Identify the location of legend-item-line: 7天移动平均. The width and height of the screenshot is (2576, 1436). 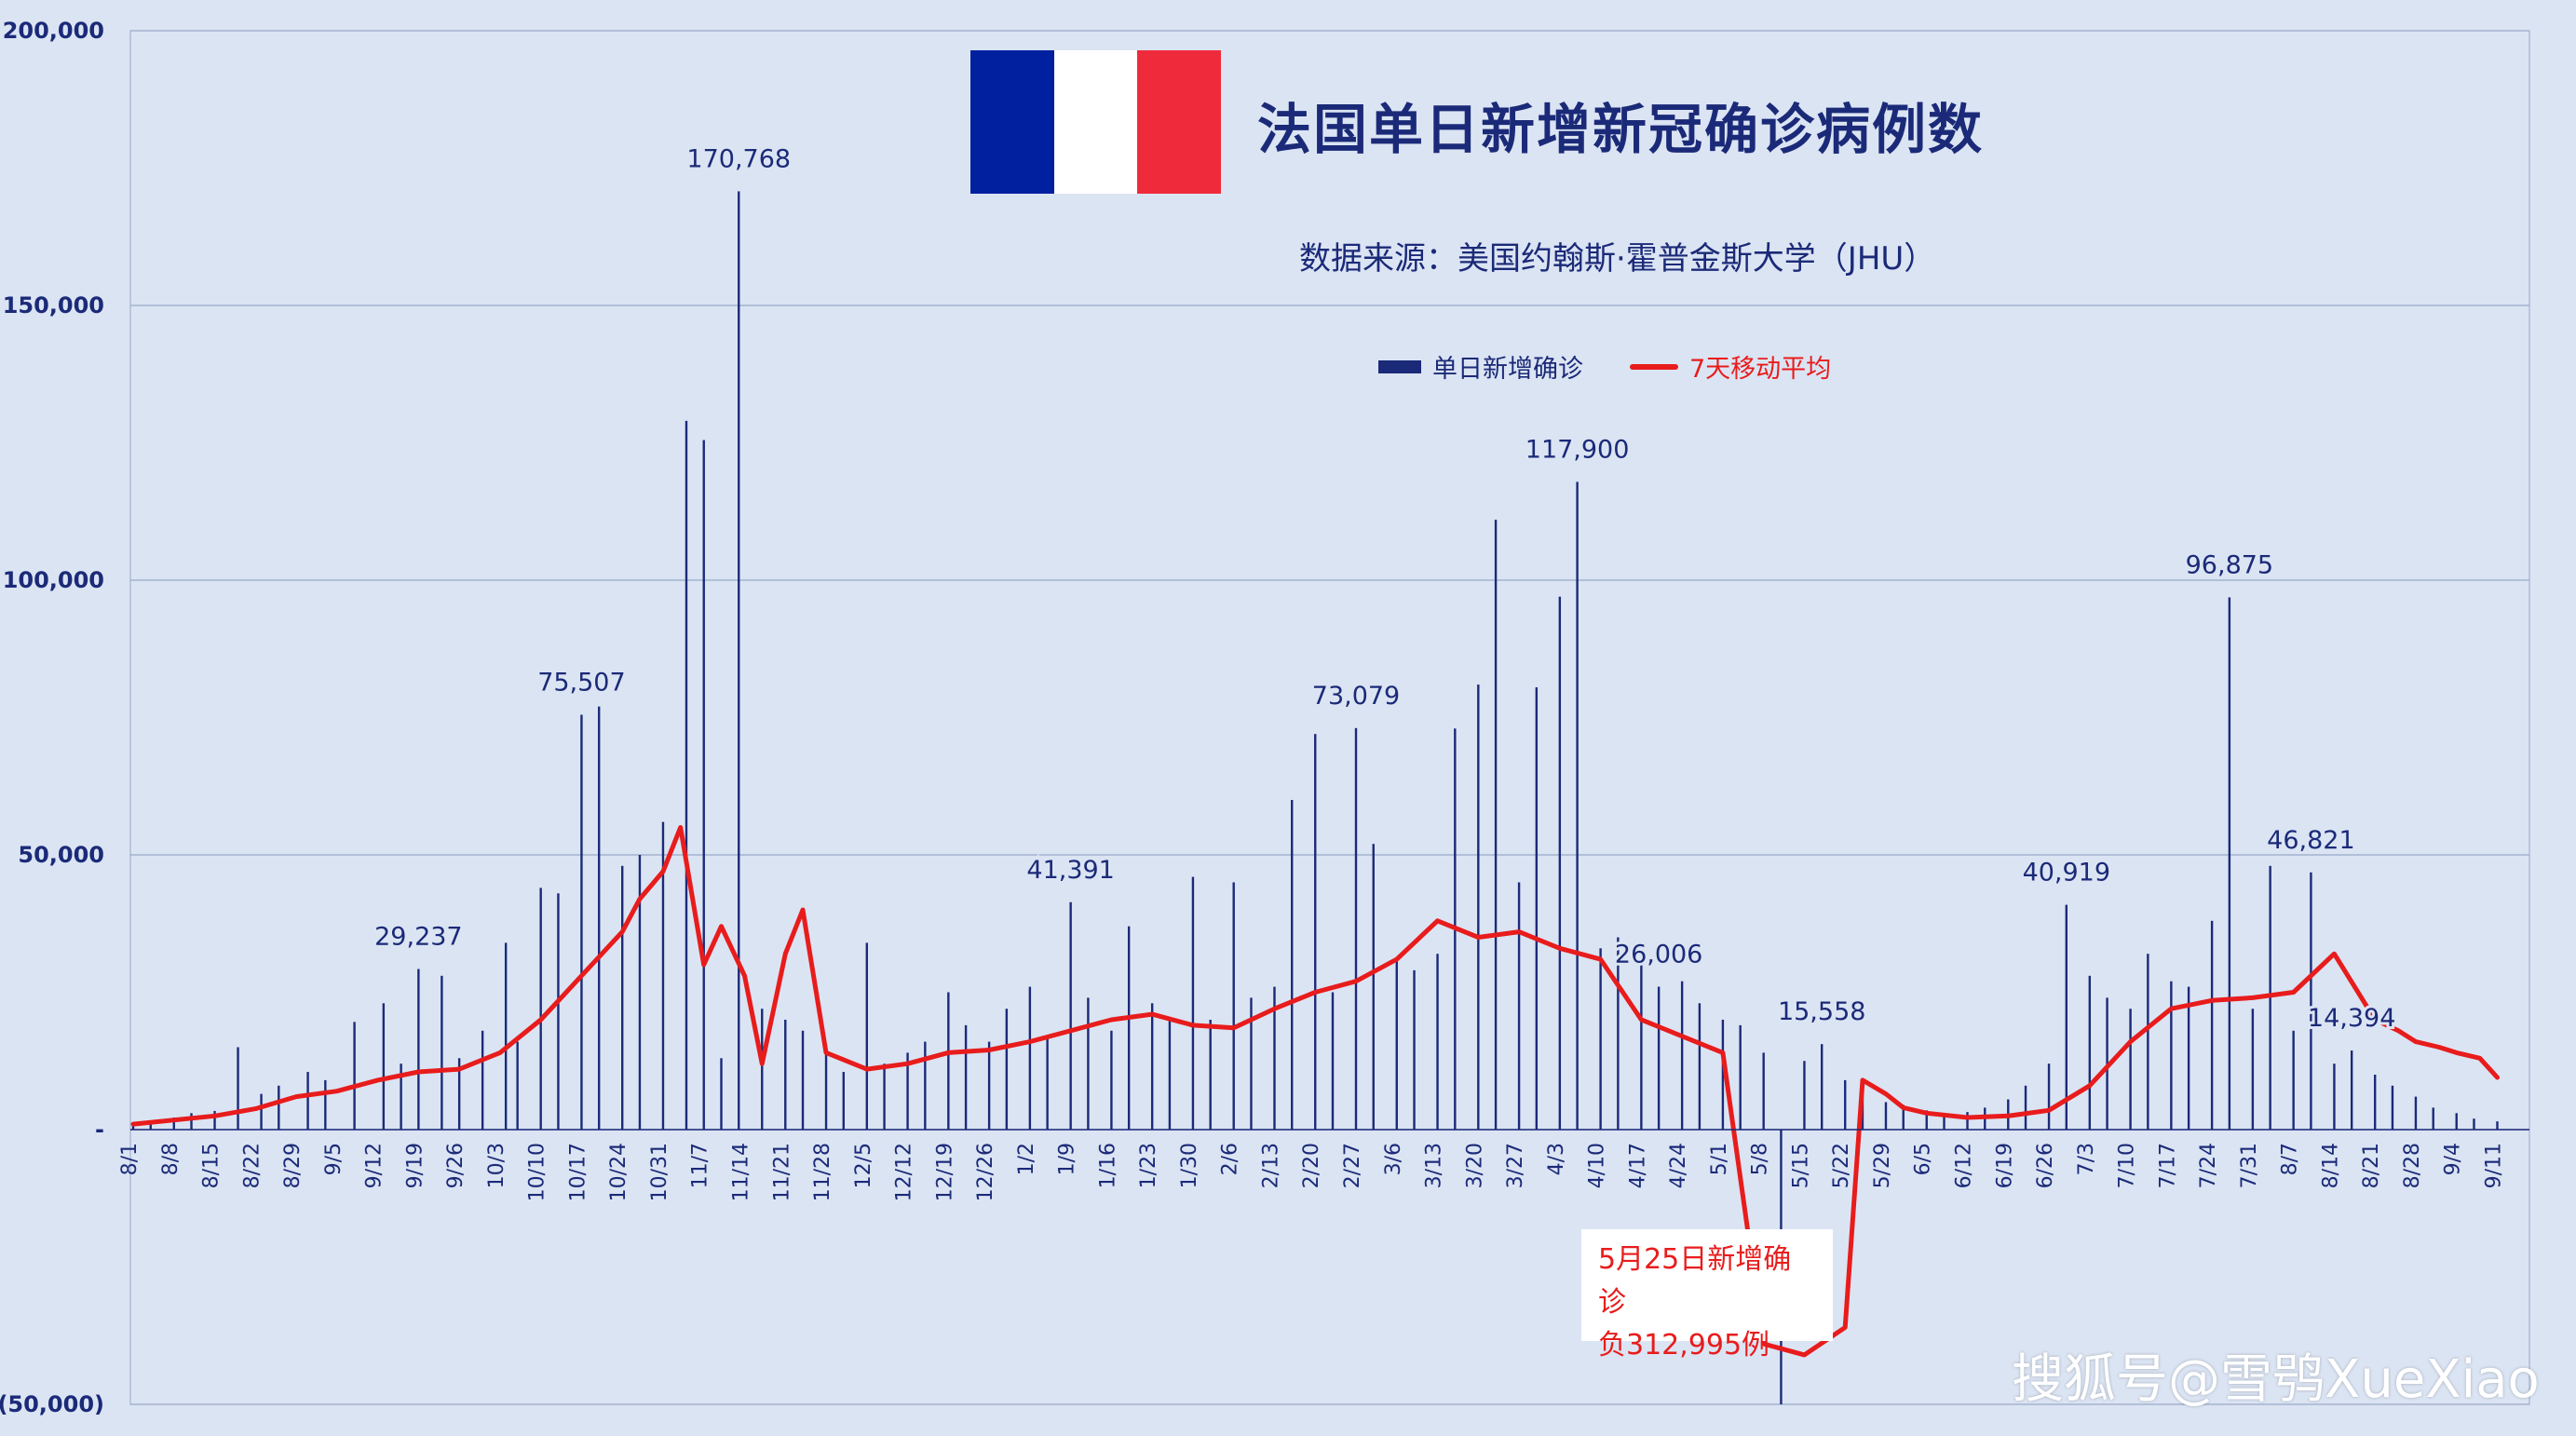
(1730, 366).